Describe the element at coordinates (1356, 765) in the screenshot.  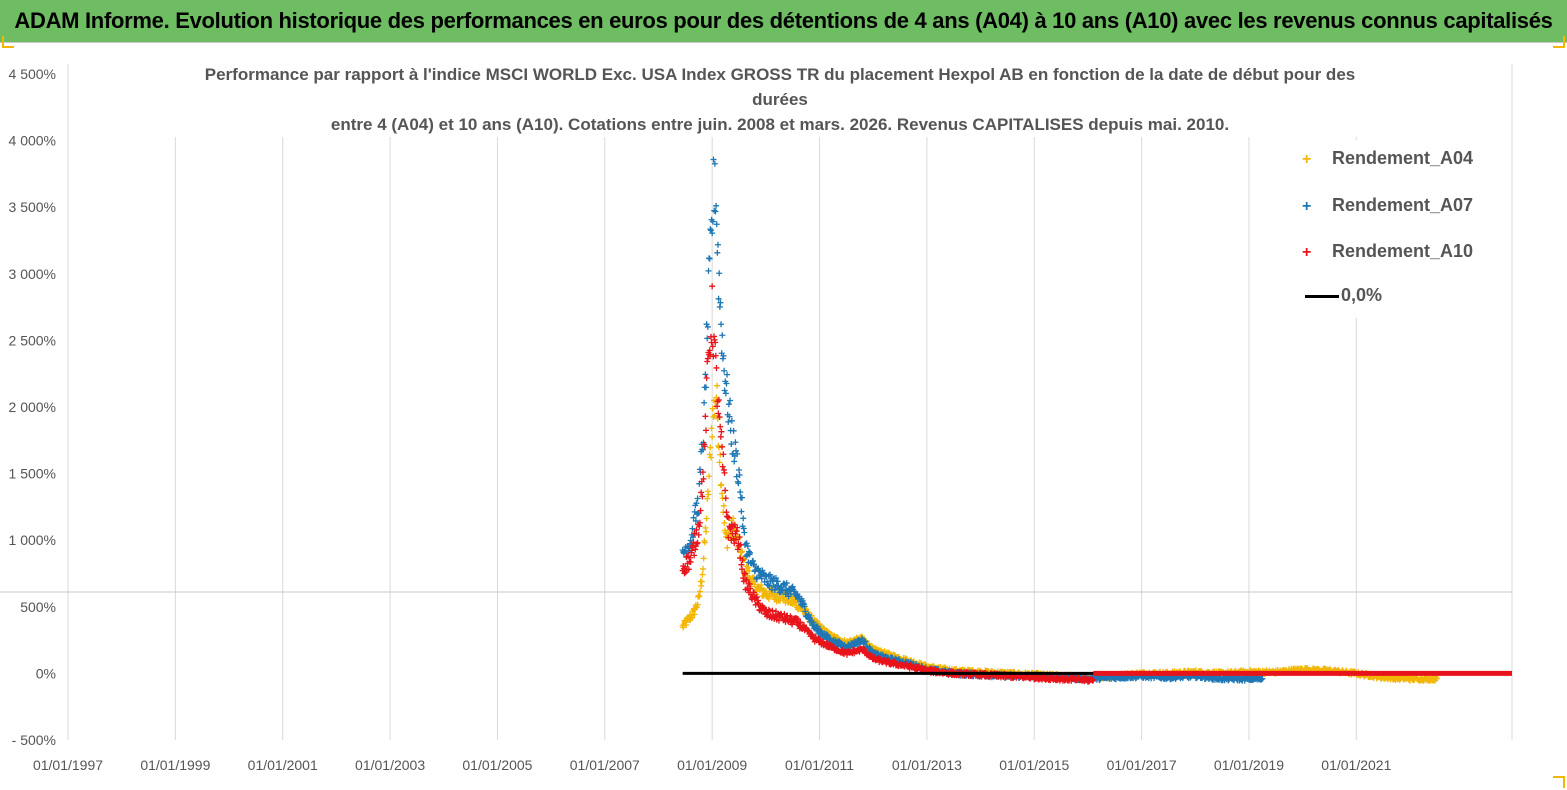
I see `x-tick-label: 01/01/2021` at that location.